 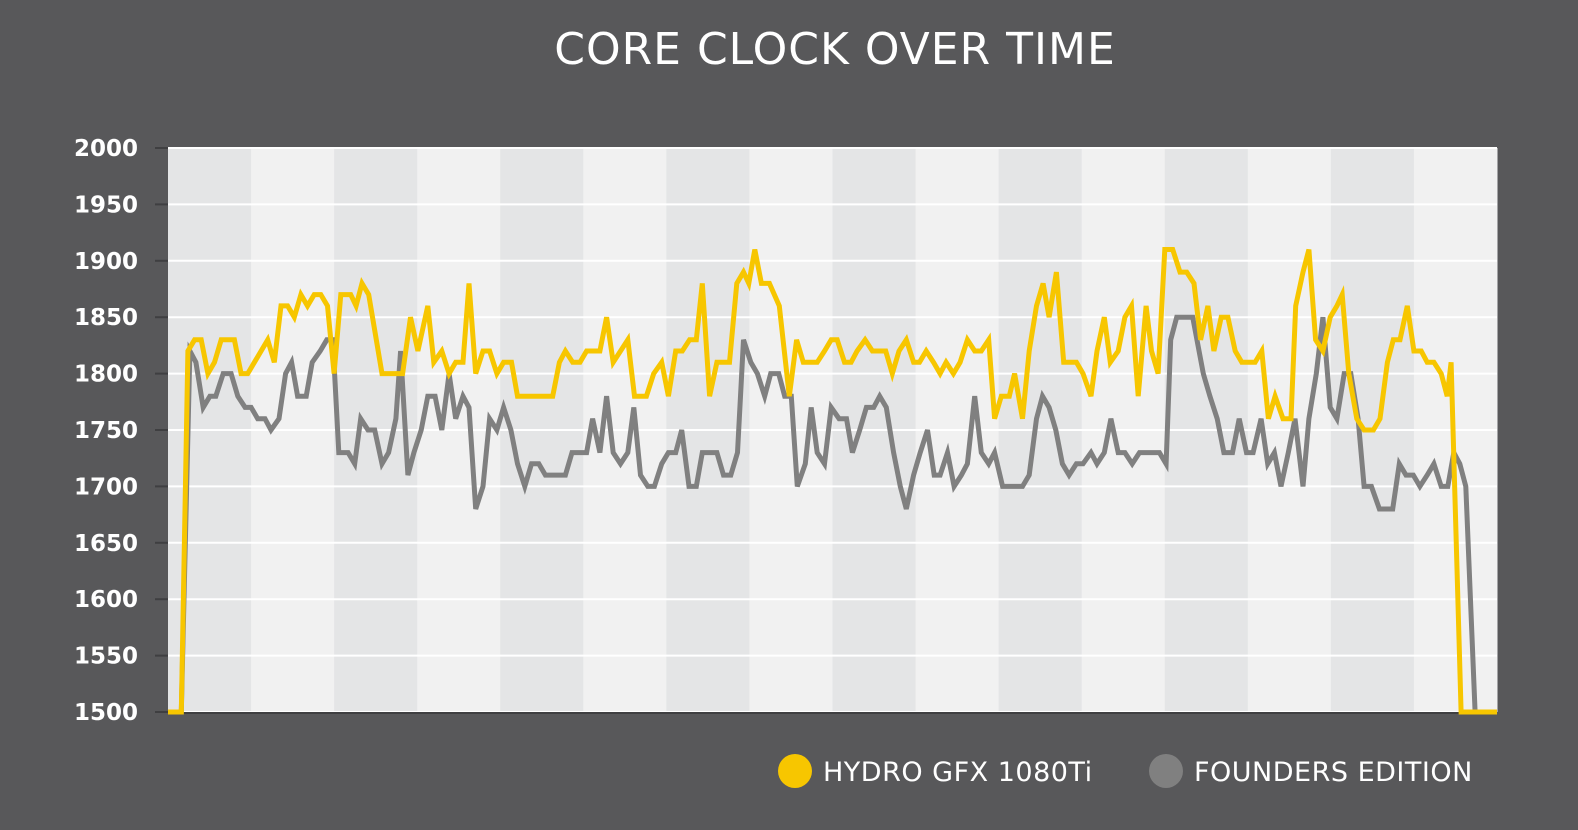 What do you see at coordinates (106, 487) in the screenshot?
I see `y-tick-label: 1700` at bounding box center [106, 487].